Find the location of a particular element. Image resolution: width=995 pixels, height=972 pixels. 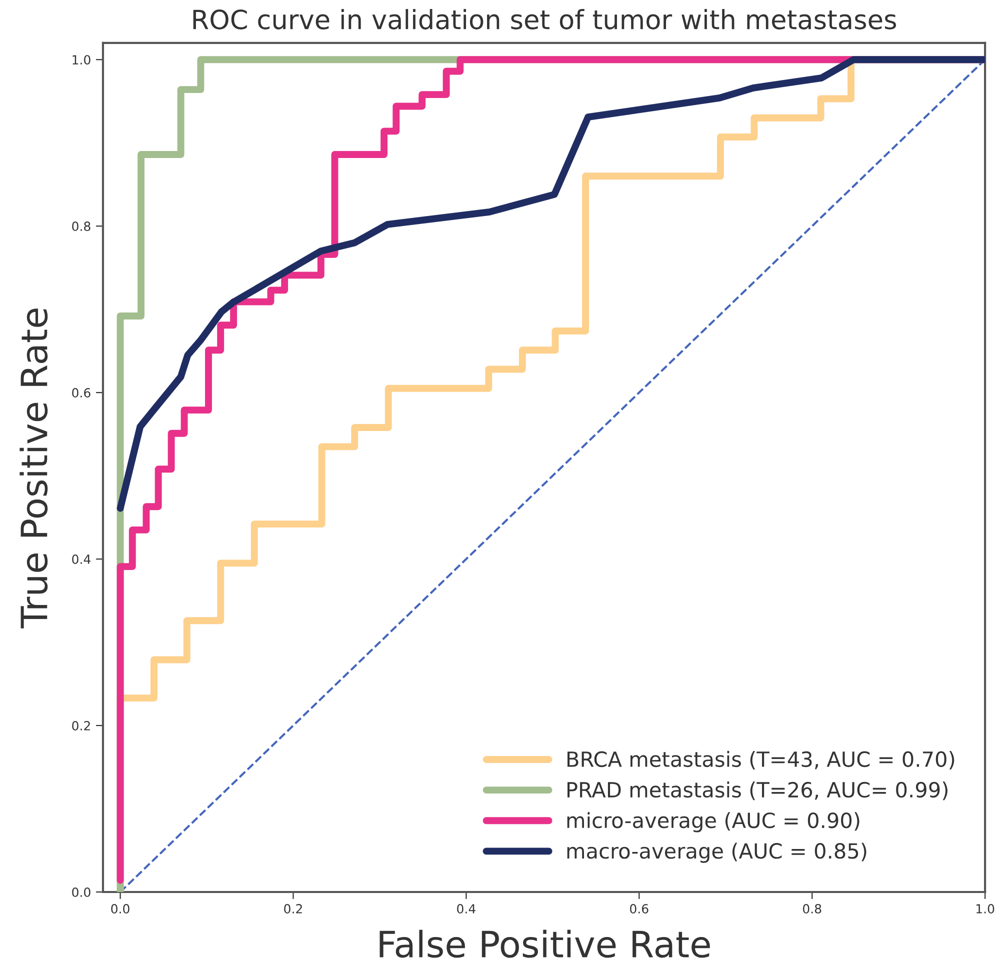

x-tick-label: 0.6 is located at coordinates (639, 909).